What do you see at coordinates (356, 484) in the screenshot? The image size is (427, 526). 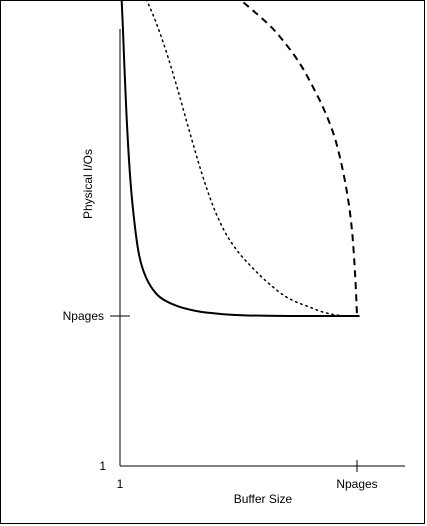 I see `x-tick-label: Npages` at bounding box center [356, 484].